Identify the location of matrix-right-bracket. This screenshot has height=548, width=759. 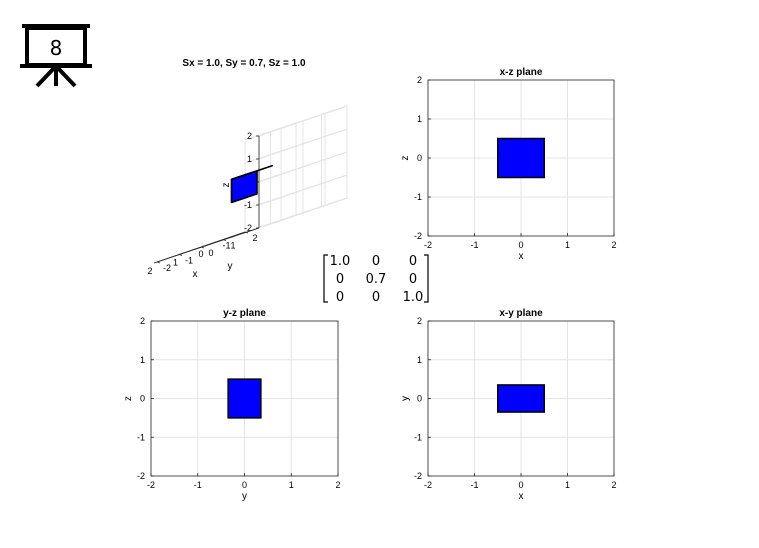
(426, 278).